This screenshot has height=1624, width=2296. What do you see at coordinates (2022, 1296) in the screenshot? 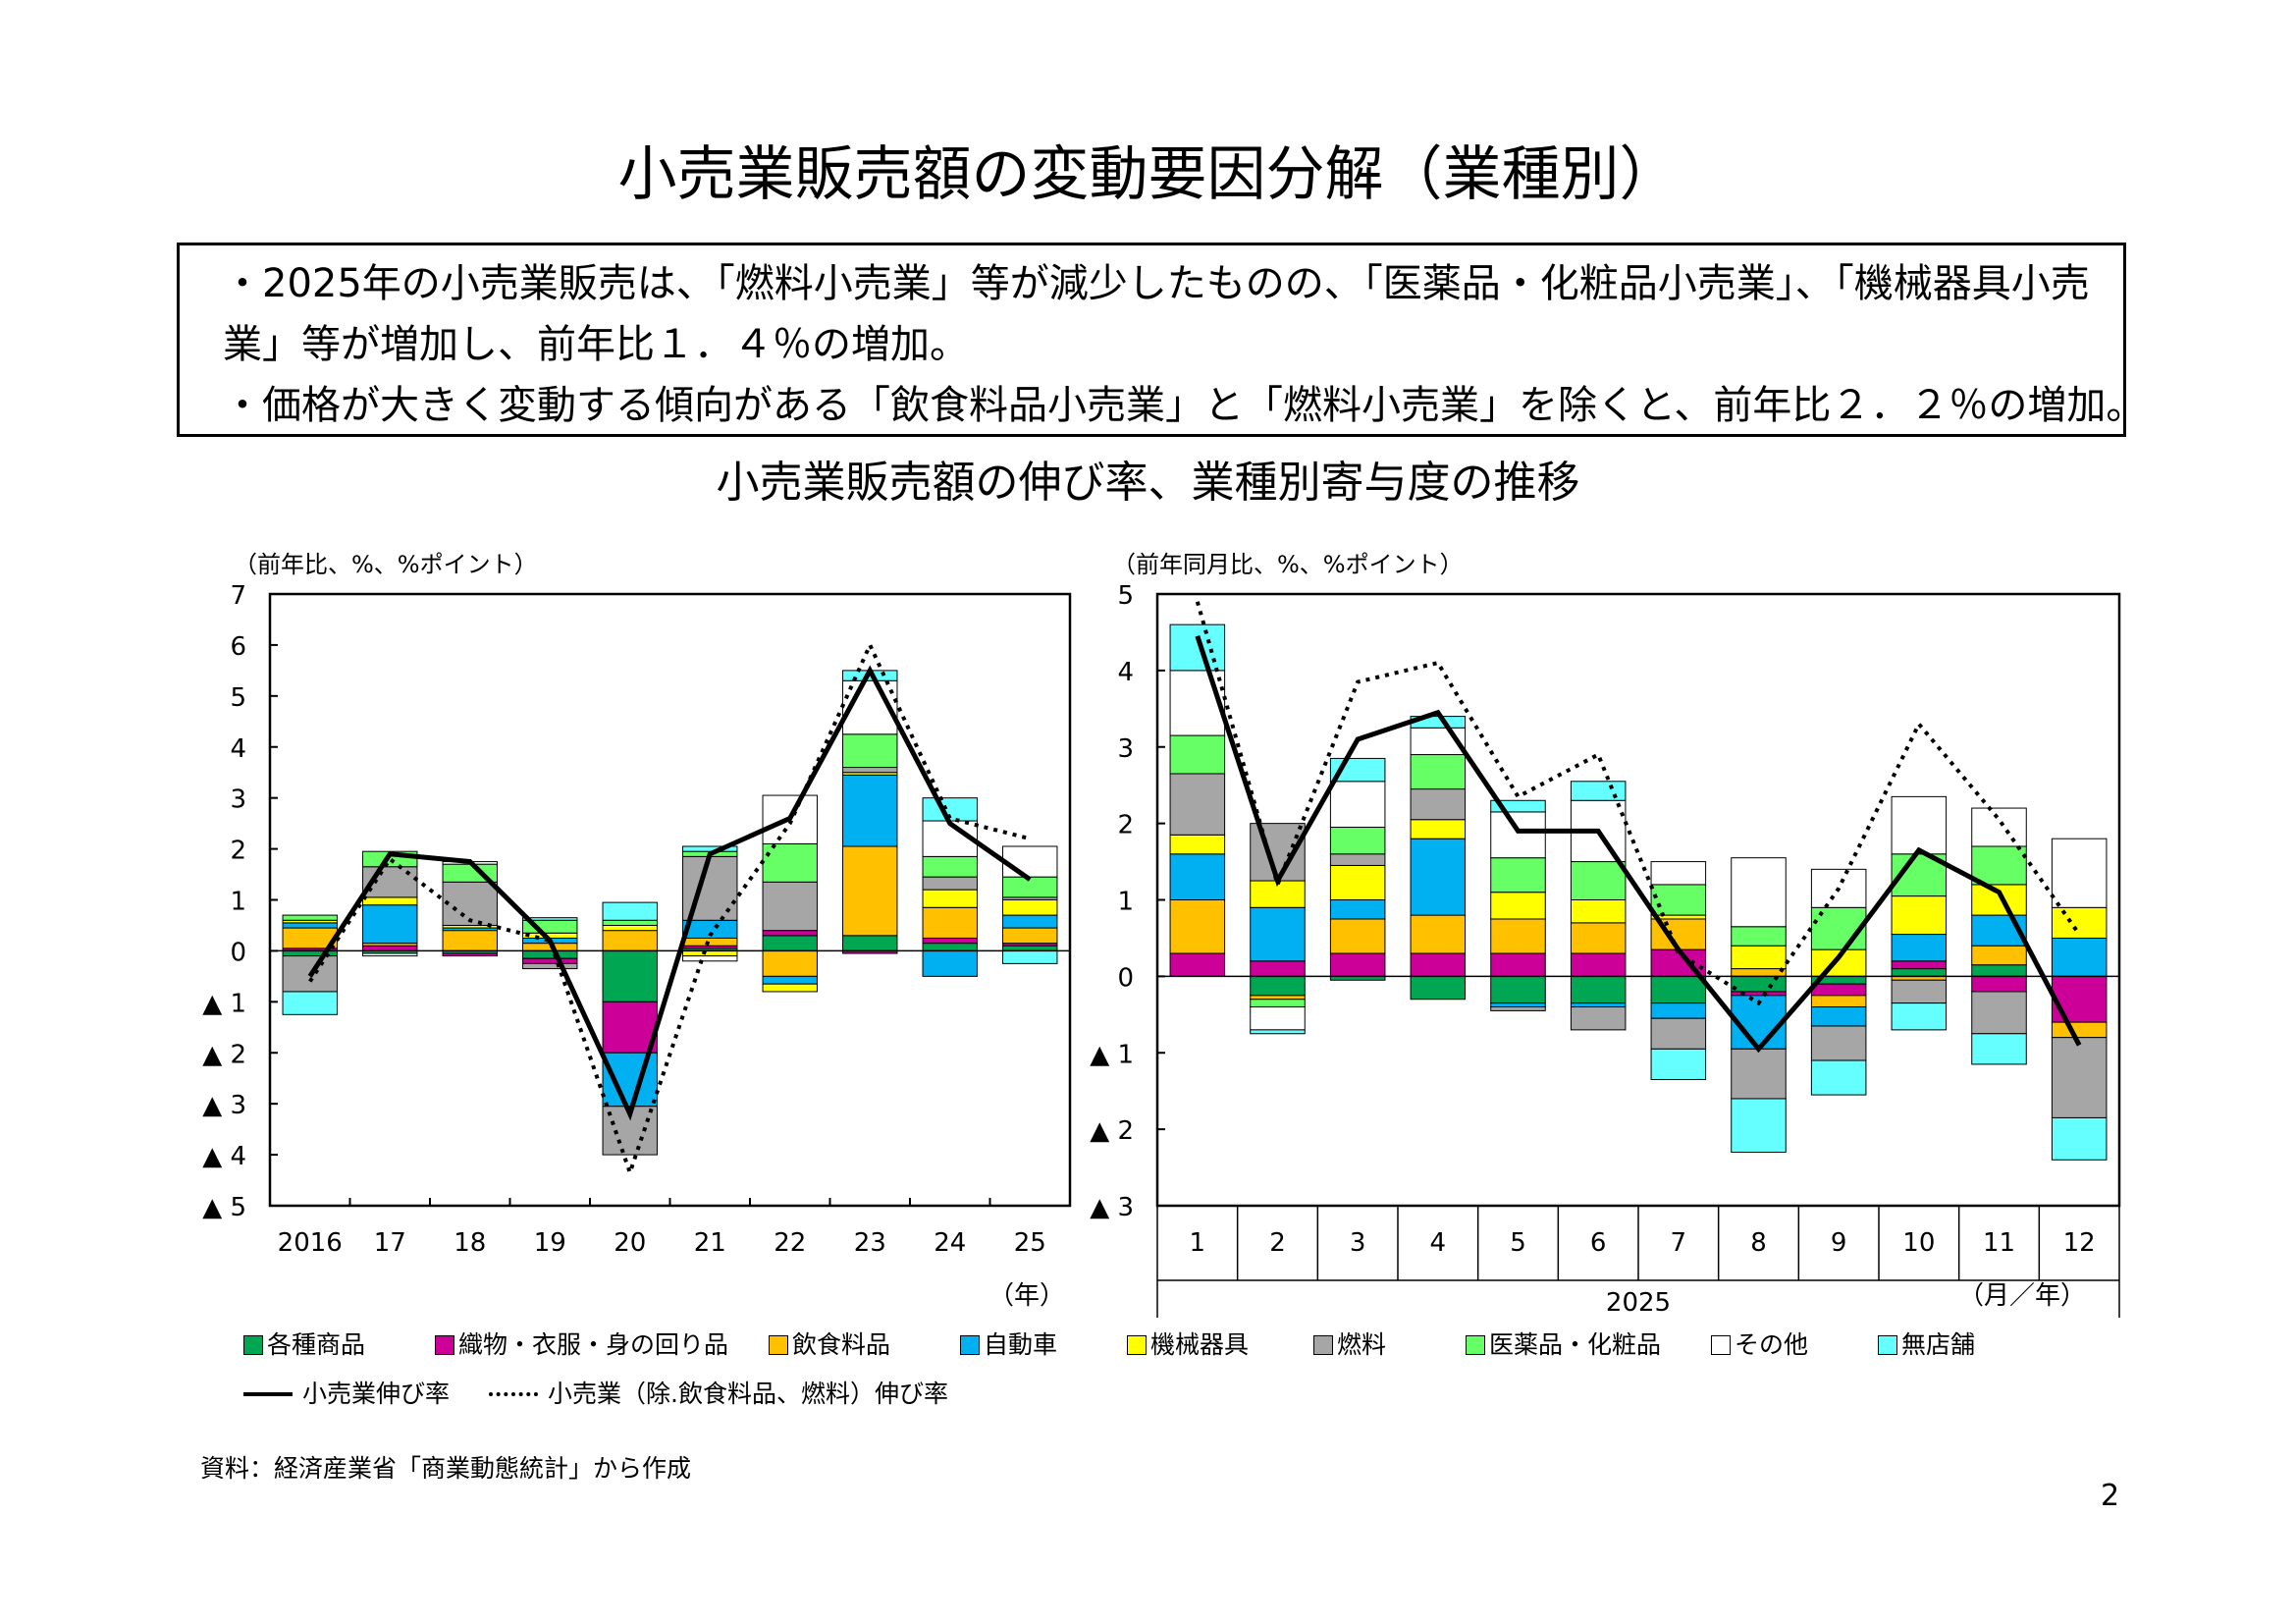
I see `x-unit-label: （月／年）` at bounding box center [2022, 1296].